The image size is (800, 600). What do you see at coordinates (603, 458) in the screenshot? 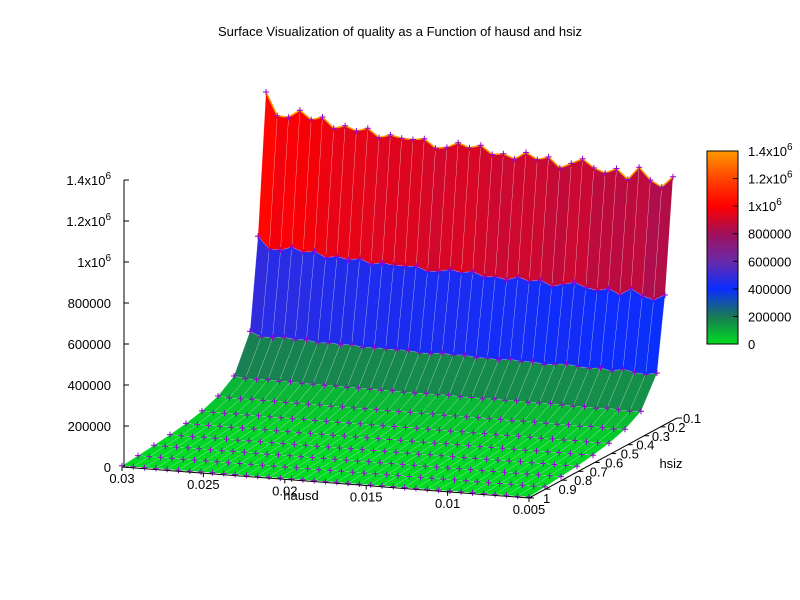
I see `y-axis-line` at bounding box center [603, 458].